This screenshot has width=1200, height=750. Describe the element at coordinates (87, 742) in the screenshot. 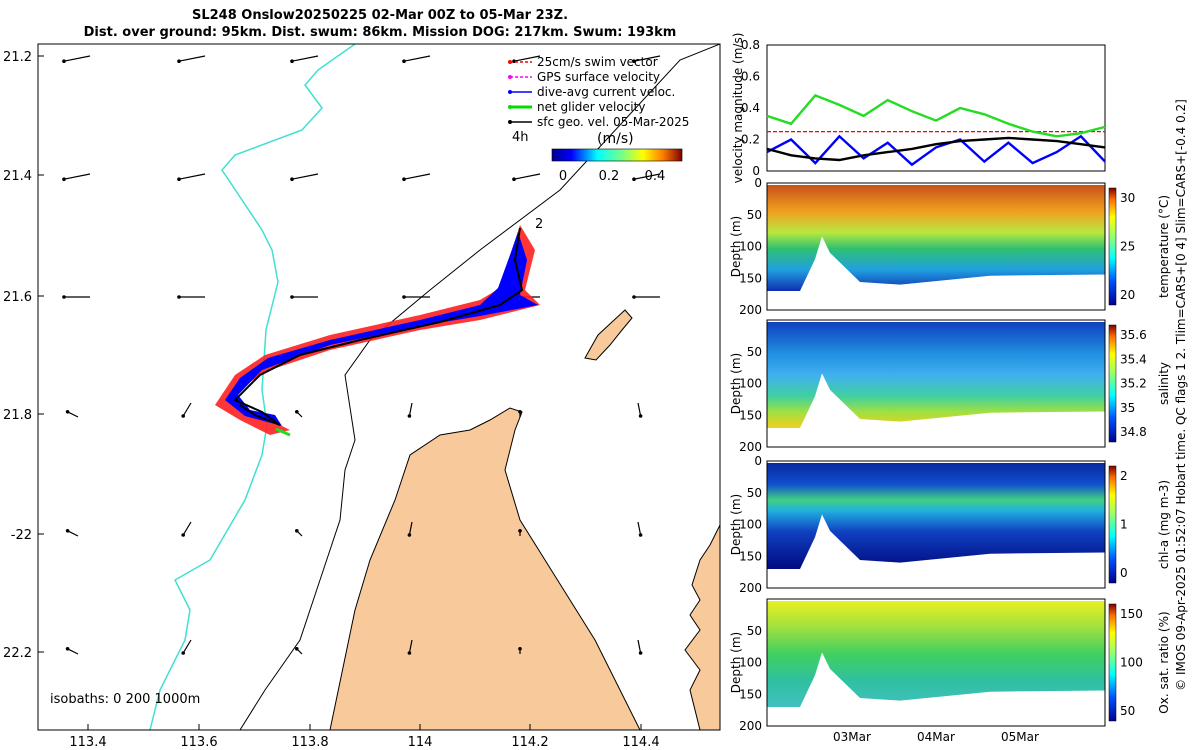

I see `map-xtick-label: 113.4` at that location.